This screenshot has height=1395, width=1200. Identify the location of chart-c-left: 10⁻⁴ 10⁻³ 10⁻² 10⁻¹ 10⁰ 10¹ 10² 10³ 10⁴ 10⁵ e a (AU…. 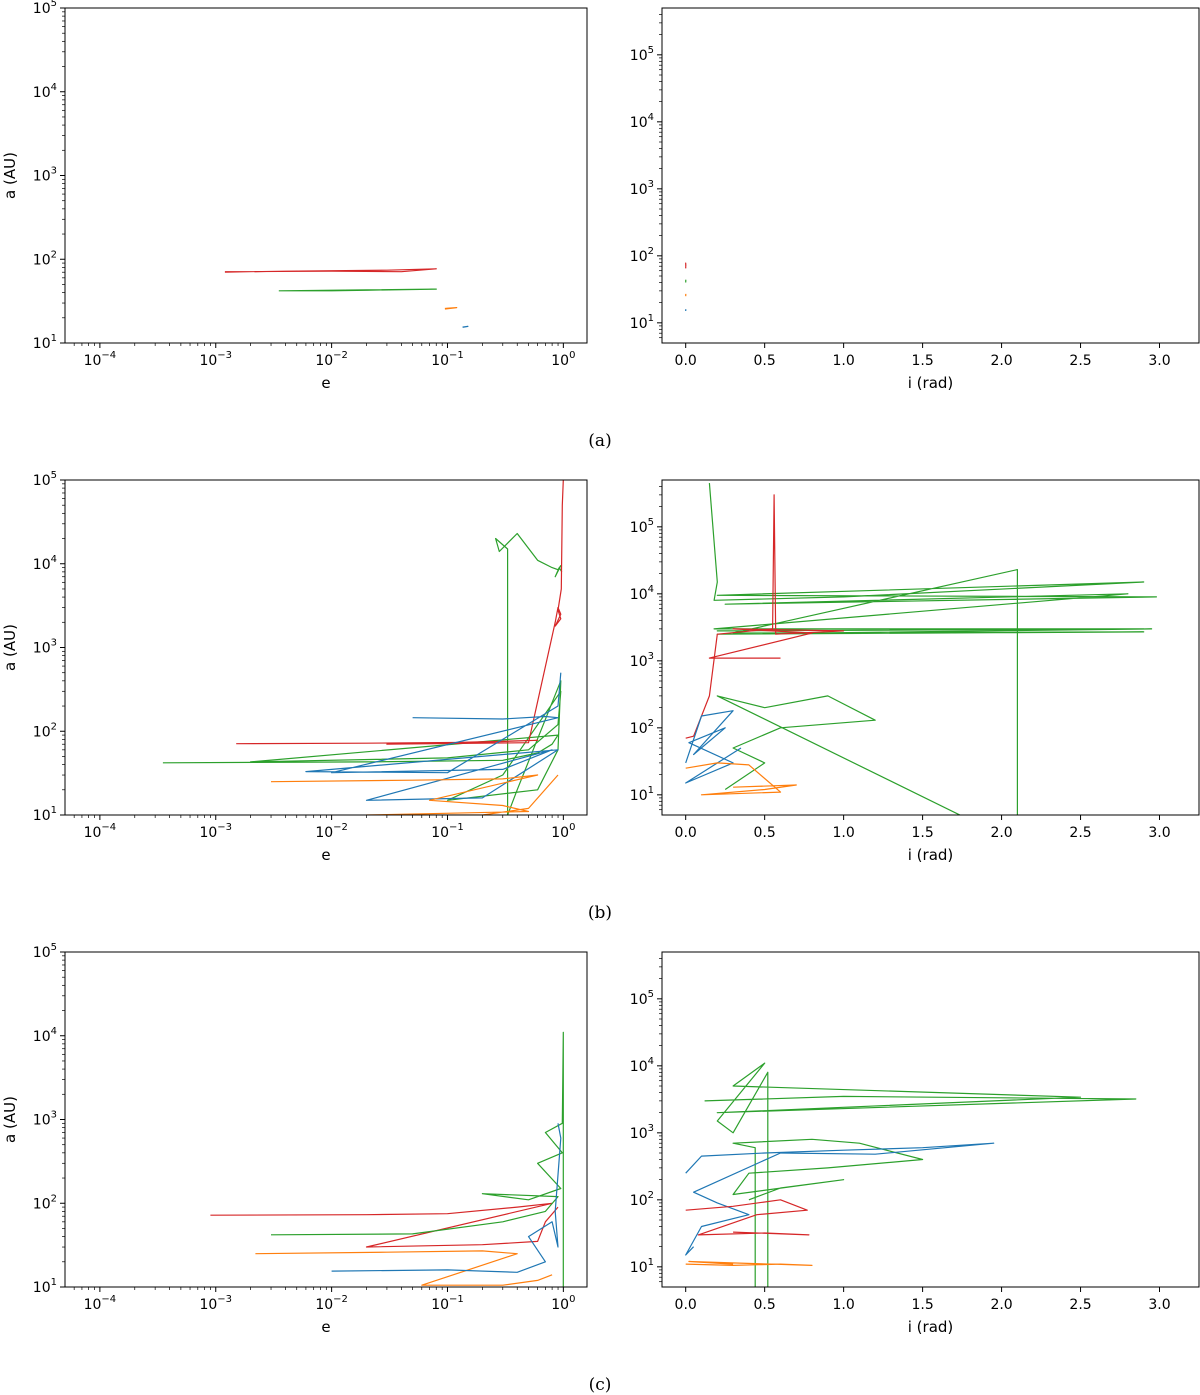
(294, 1139).